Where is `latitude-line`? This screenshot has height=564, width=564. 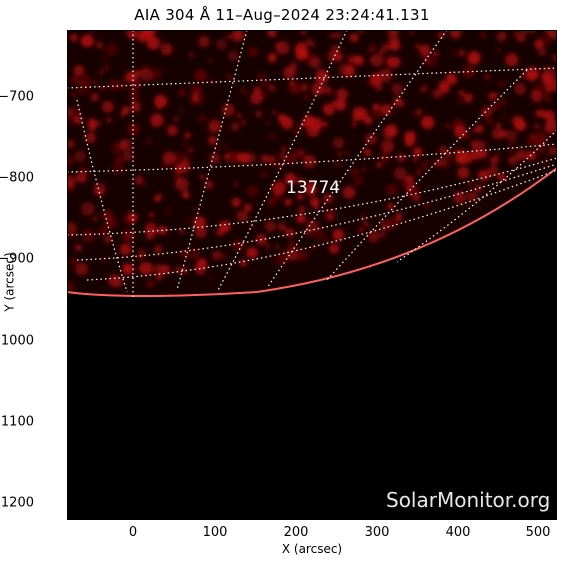
latitude-line is located at coordinates (312, 196).